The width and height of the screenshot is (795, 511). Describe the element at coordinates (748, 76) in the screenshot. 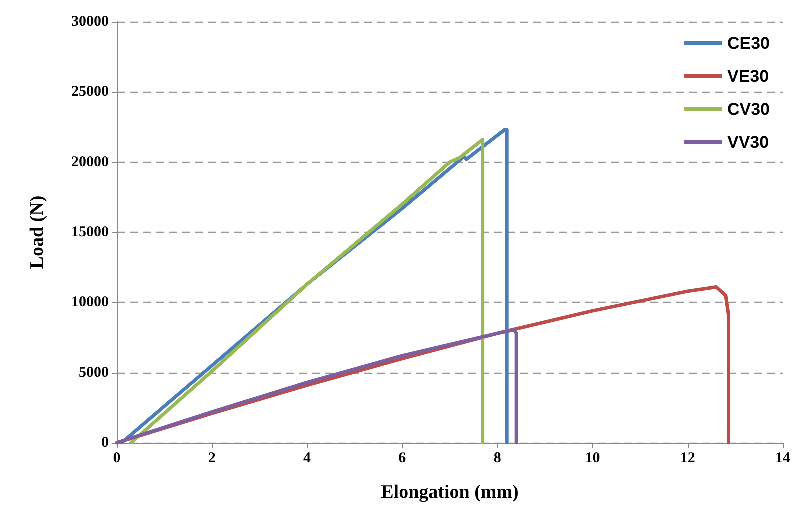

I see `legend-label: VE30` at that location.